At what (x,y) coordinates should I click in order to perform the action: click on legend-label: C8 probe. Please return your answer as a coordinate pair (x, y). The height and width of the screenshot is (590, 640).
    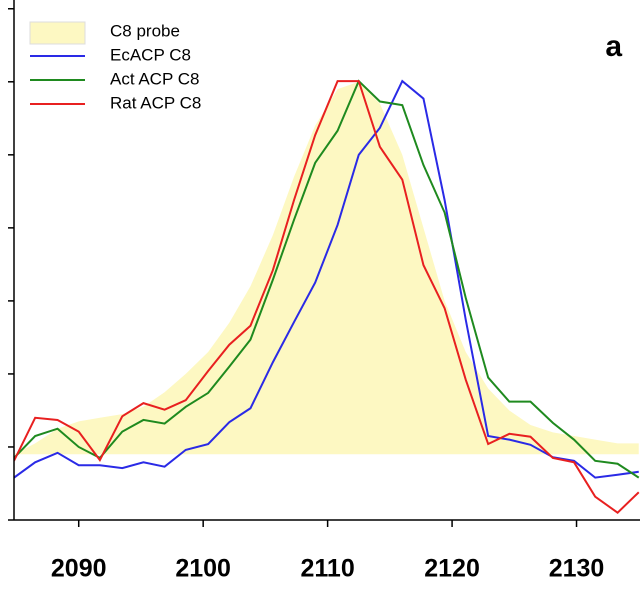
    Looking at the image, I should click on (145, 30).